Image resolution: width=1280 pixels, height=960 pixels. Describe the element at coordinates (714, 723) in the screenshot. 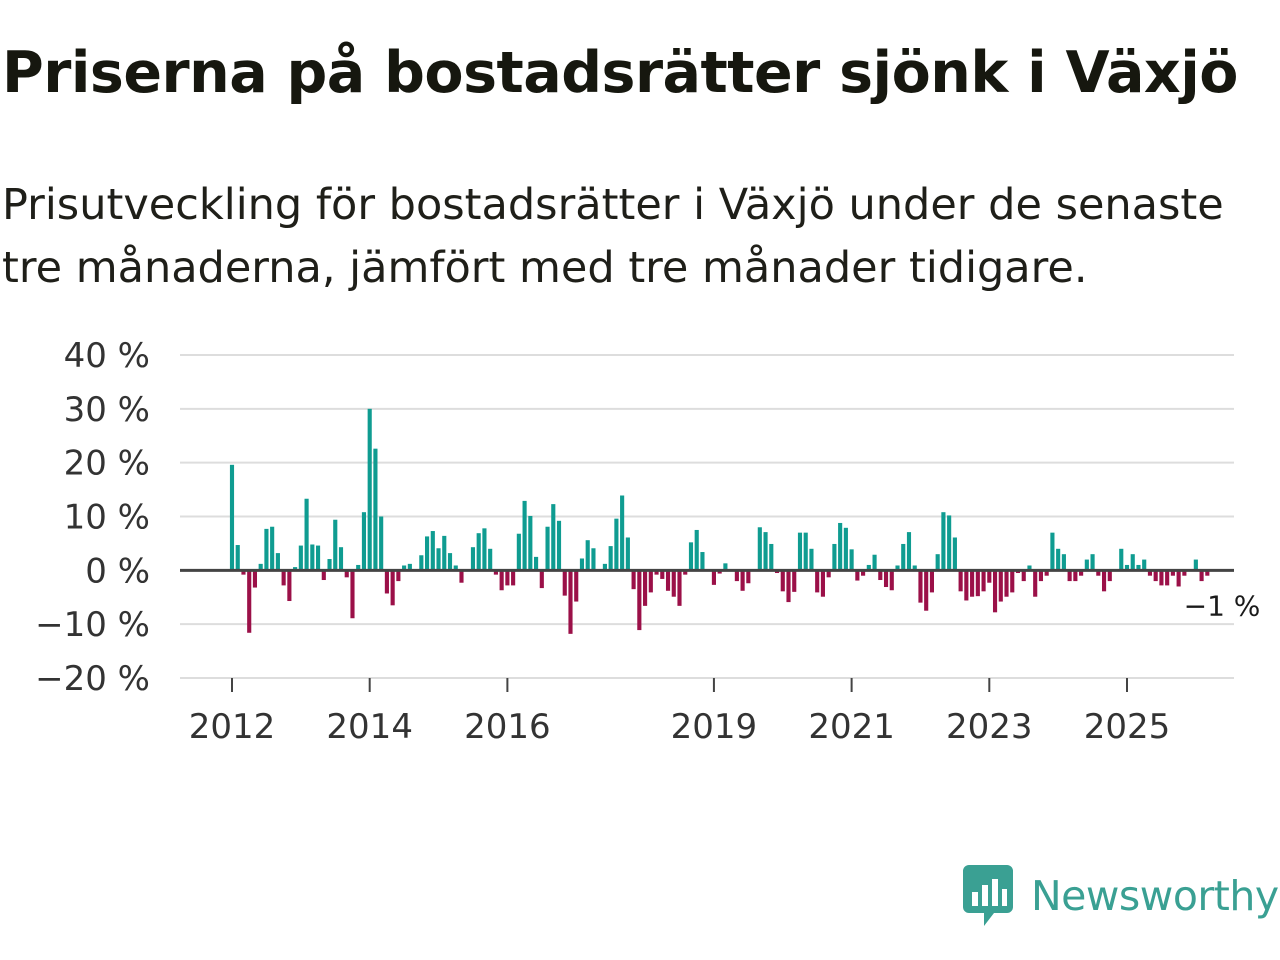

I see `x-tick-label: 2019` at that location.